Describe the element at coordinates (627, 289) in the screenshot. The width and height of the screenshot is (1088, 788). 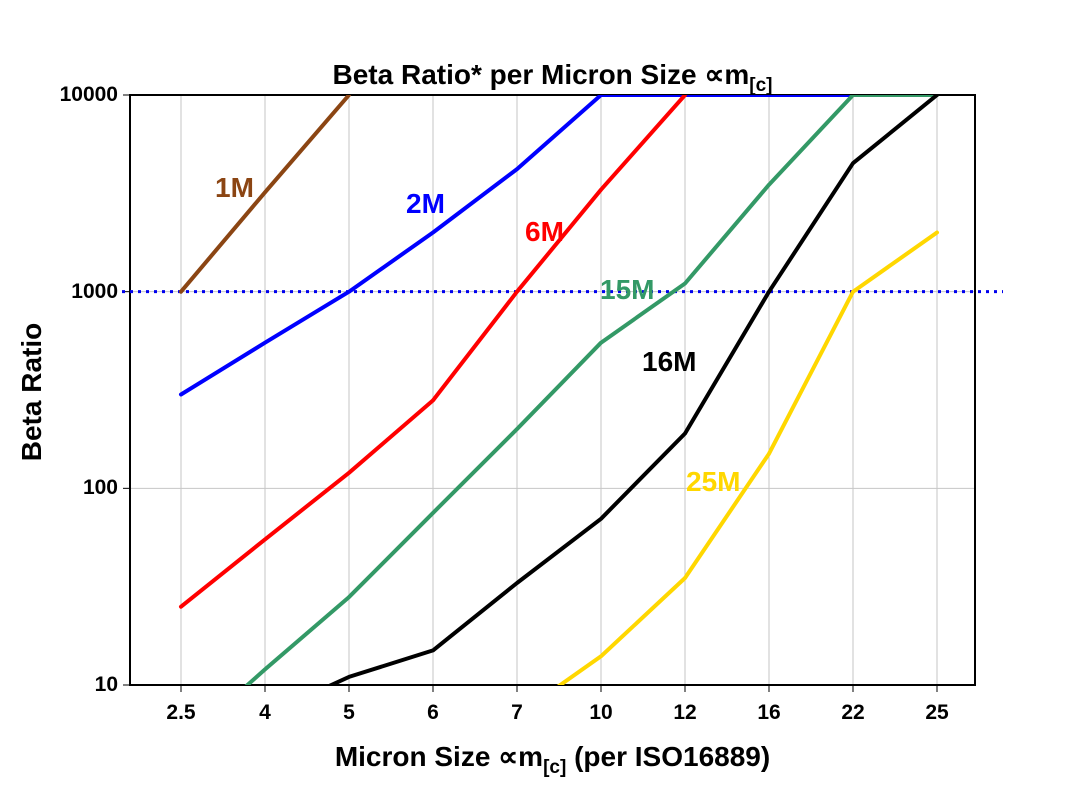
I see `series-label-15M: 15M` at that location.